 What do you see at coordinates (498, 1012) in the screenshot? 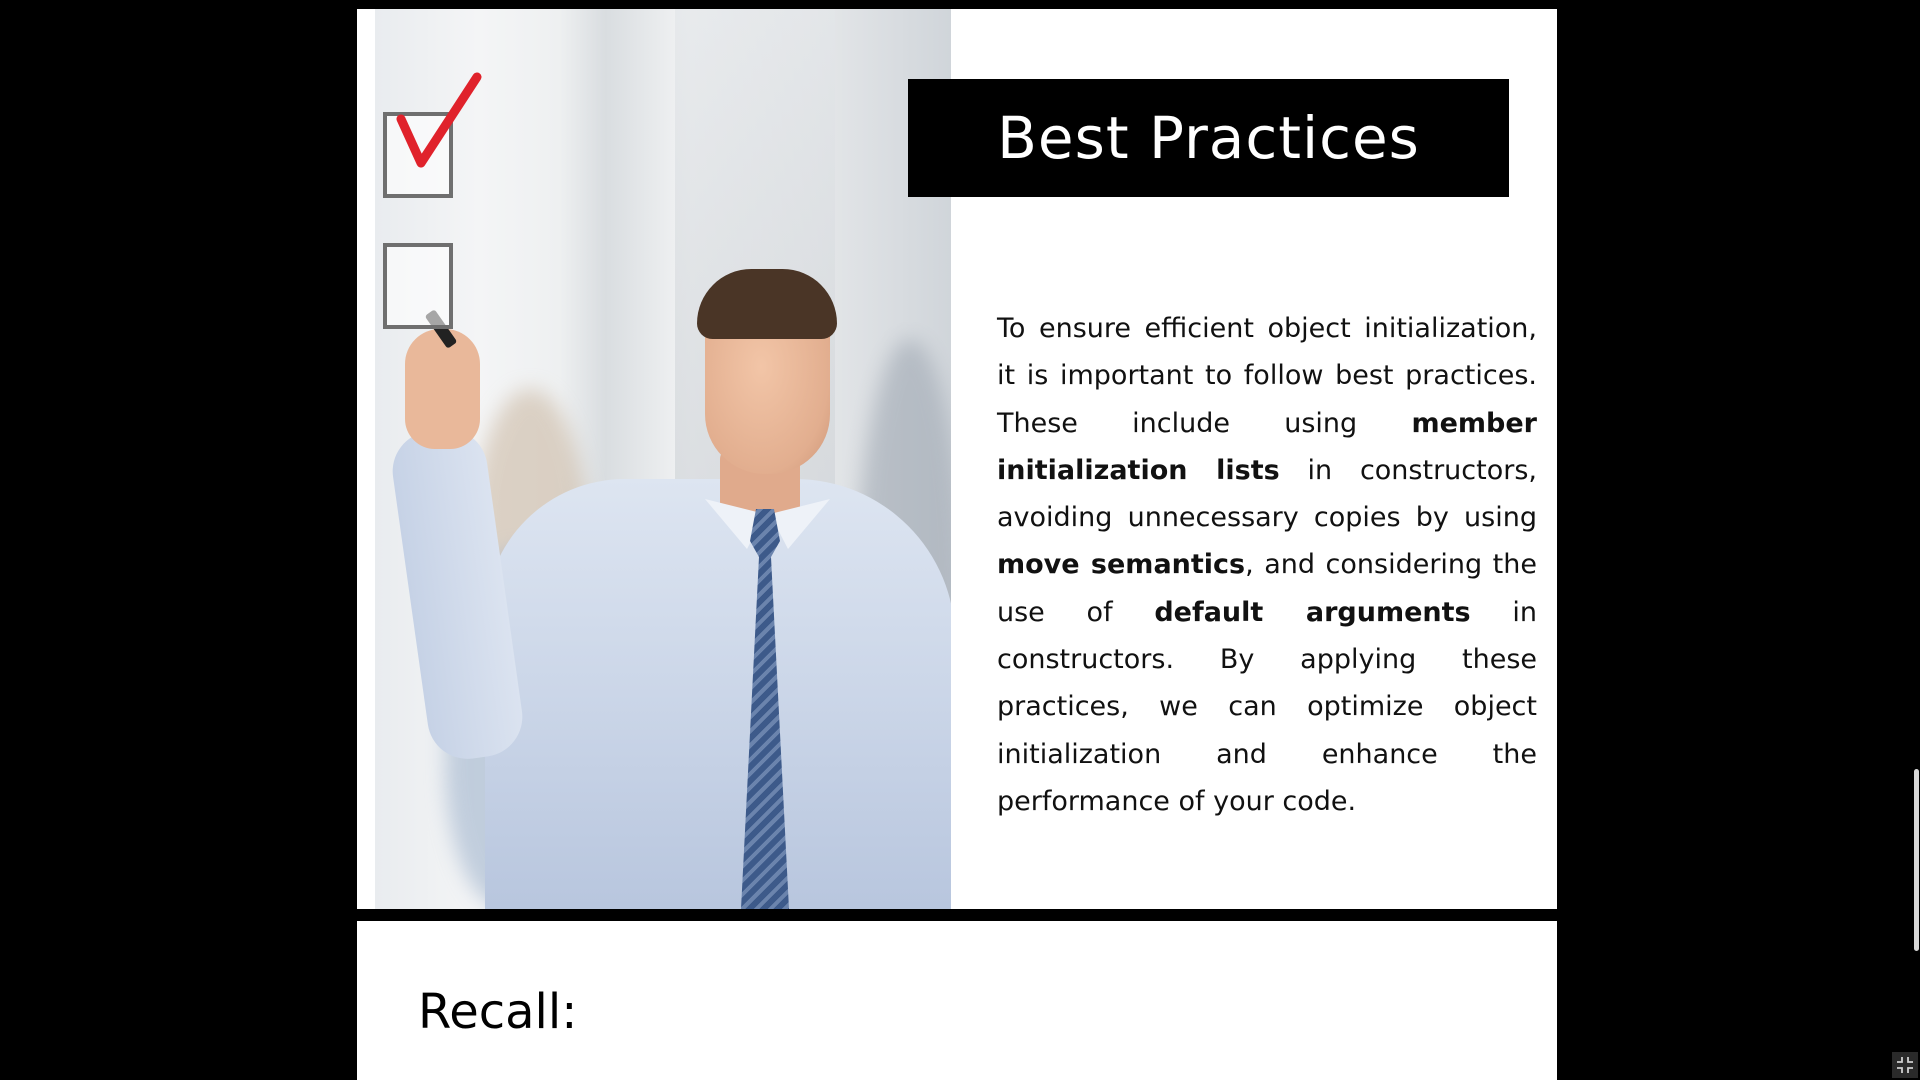
I see `recall-heading: Recall:` at bounding box center [498, 1012].